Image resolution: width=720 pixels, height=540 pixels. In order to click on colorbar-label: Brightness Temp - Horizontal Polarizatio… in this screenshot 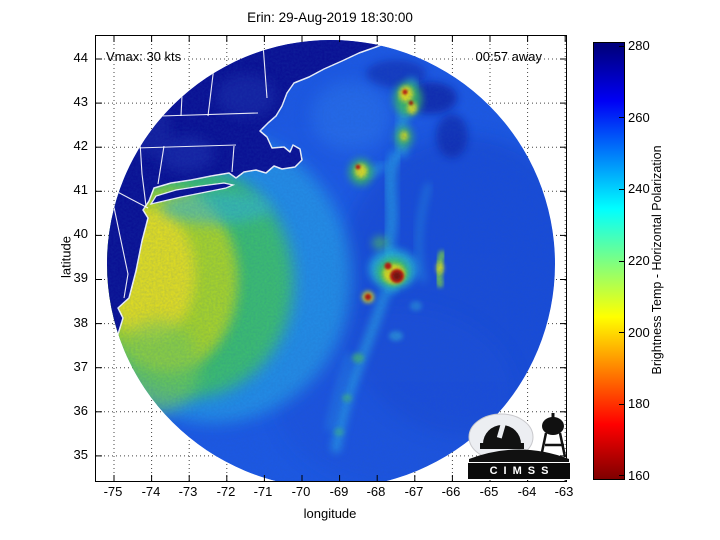, I will do `click(657, 260)`.